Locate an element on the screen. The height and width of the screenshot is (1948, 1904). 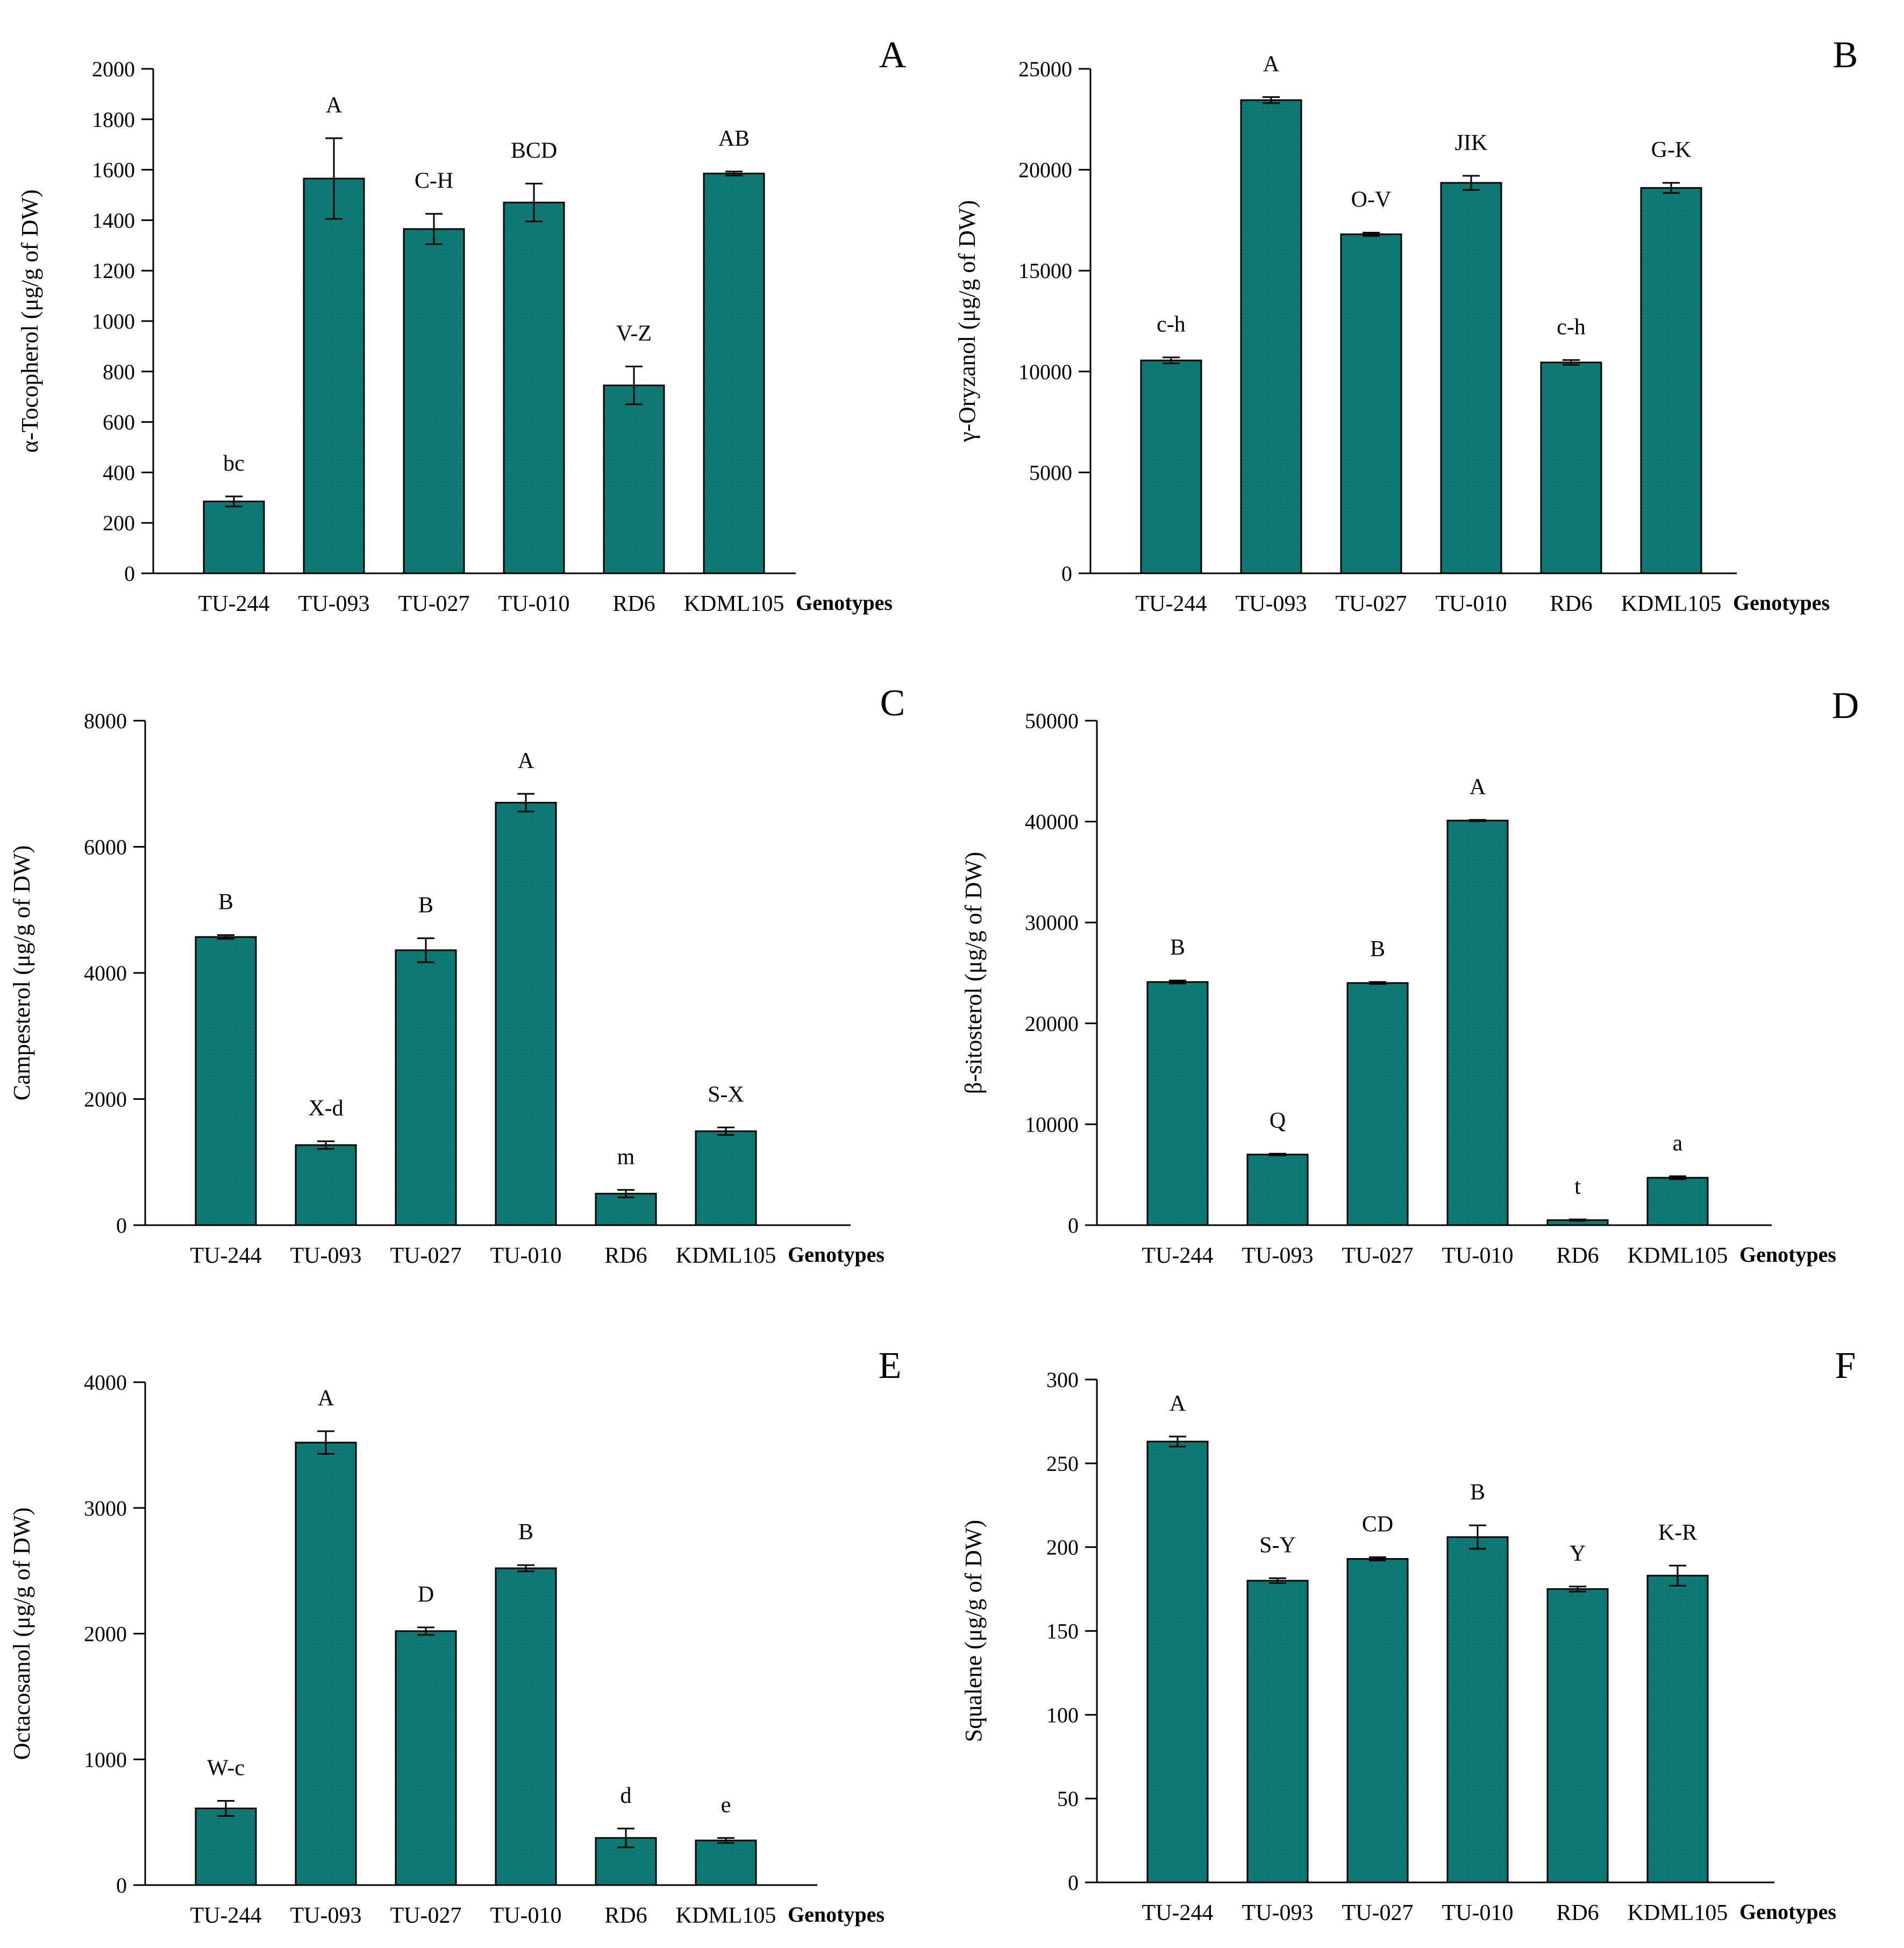
chart-f-x-tick-label-2: TU-027 is located at coordinates (1378, 1913).